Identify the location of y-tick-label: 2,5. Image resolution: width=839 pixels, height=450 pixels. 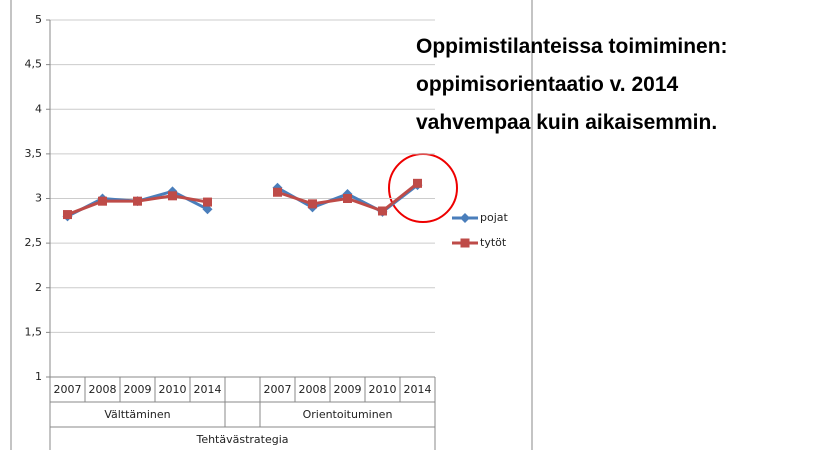
(34, 242).